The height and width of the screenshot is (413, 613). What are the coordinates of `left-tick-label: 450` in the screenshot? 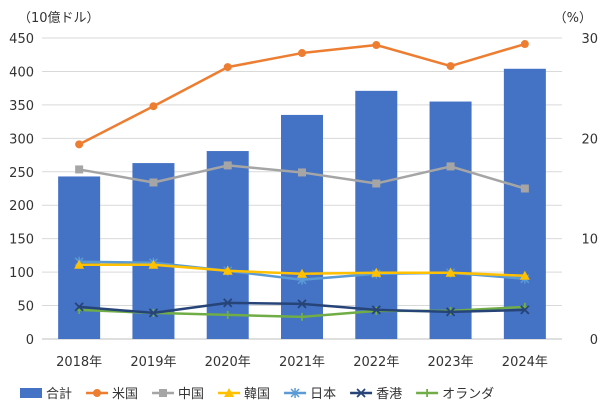 It's located at (21, 39).